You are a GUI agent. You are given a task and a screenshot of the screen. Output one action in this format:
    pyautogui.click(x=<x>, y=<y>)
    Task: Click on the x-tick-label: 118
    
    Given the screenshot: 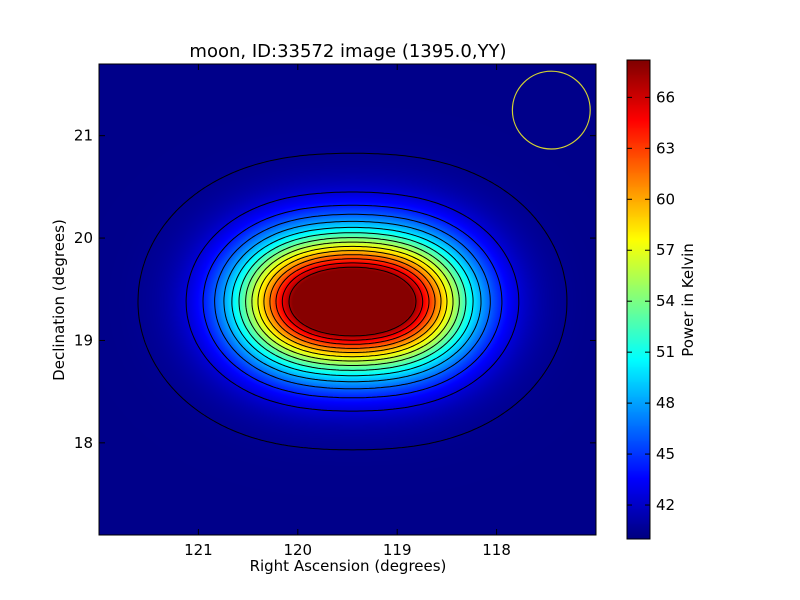 What is the action you would take?
    pyautogui.click(x=496, y=550)
    